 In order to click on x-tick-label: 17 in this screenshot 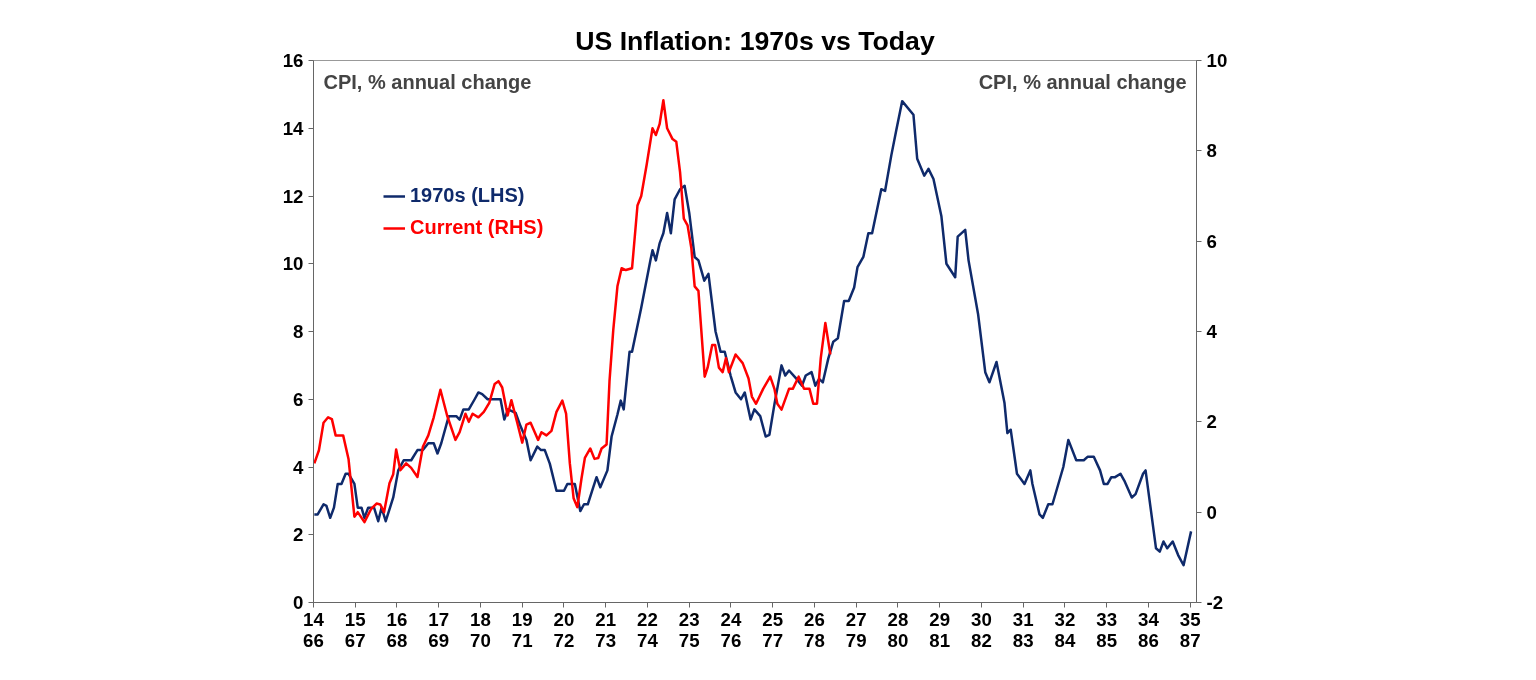, I will do `click(439, 619)`.